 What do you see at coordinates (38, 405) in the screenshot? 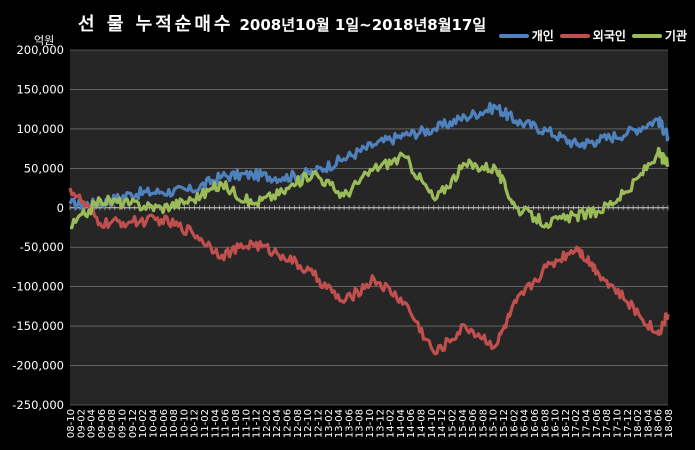
I see `y-tick-label: -250,000` at bounding box center [38, 405].